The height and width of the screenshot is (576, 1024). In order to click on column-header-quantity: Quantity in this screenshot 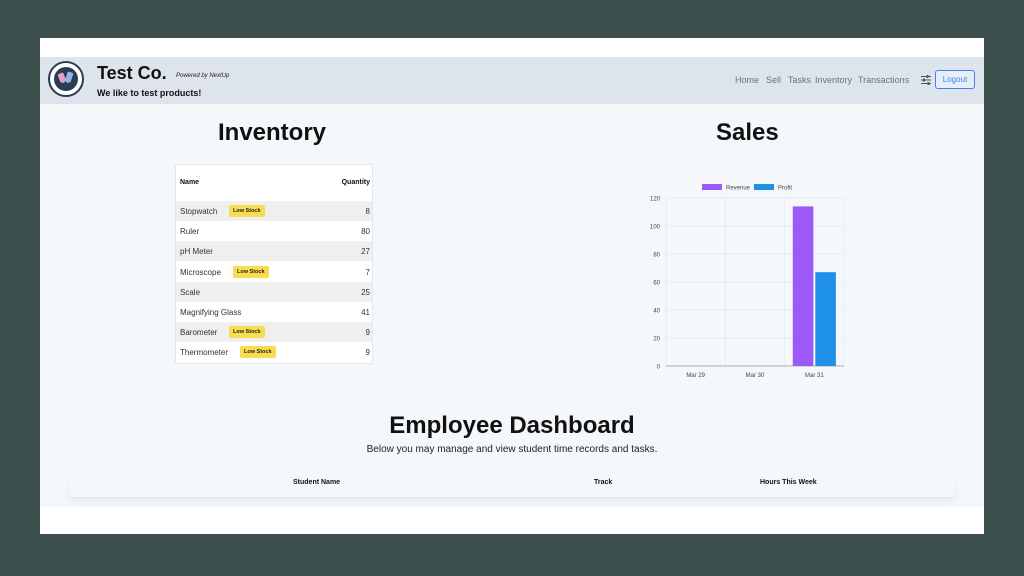, I will do `click(355, 182)`.